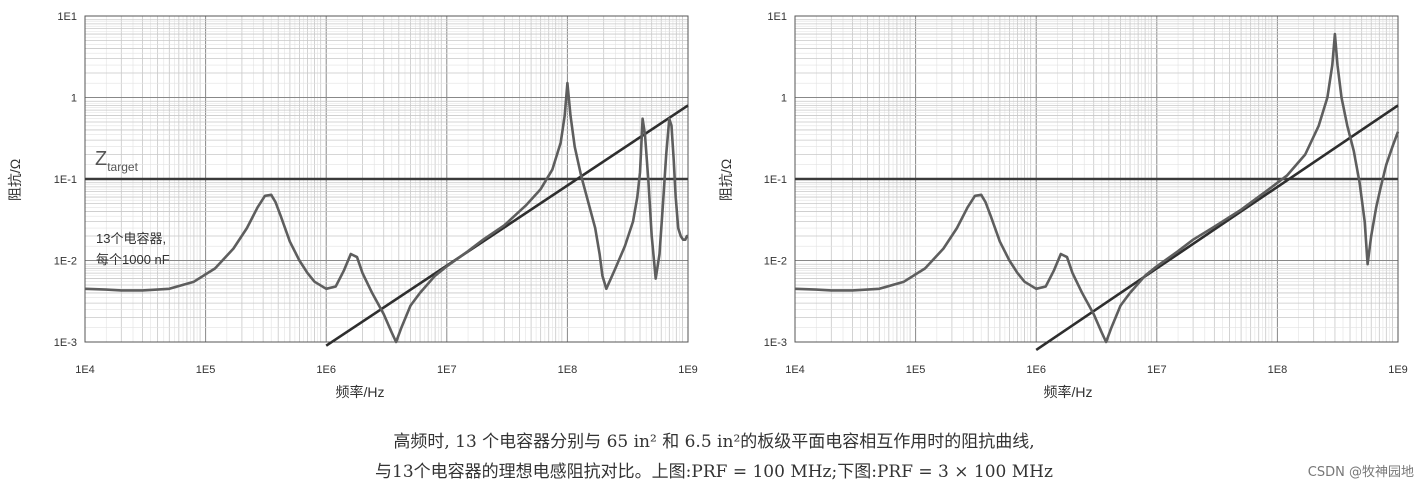 The width and height of the screenshot is (1428, 487). Describe the element at coordinates (117, 161) in the screenshot. I see `target-annotation: Ztarget` at that location.